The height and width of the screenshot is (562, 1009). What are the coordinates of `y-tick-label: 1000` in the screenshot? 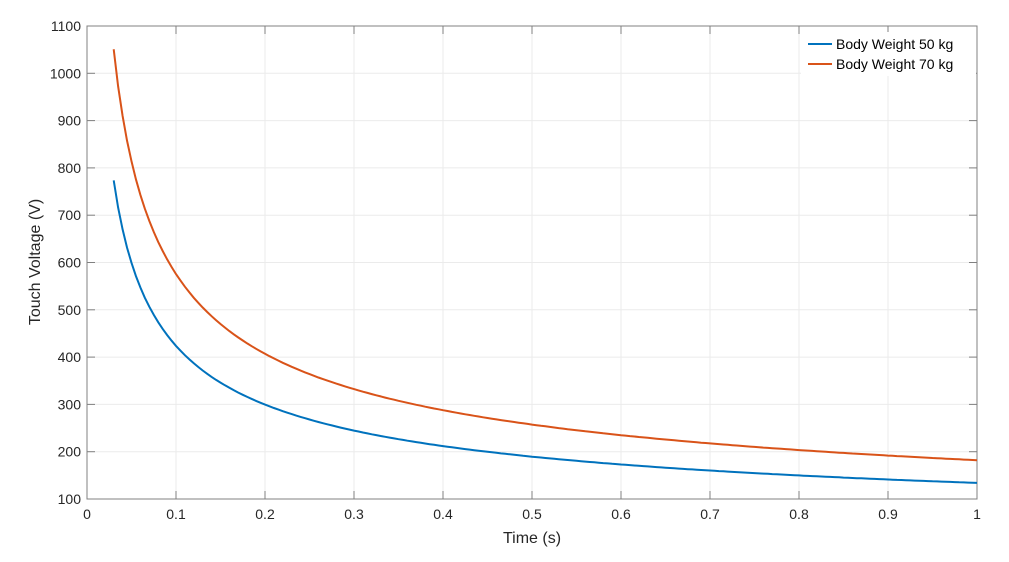 It's located at (65, 73).